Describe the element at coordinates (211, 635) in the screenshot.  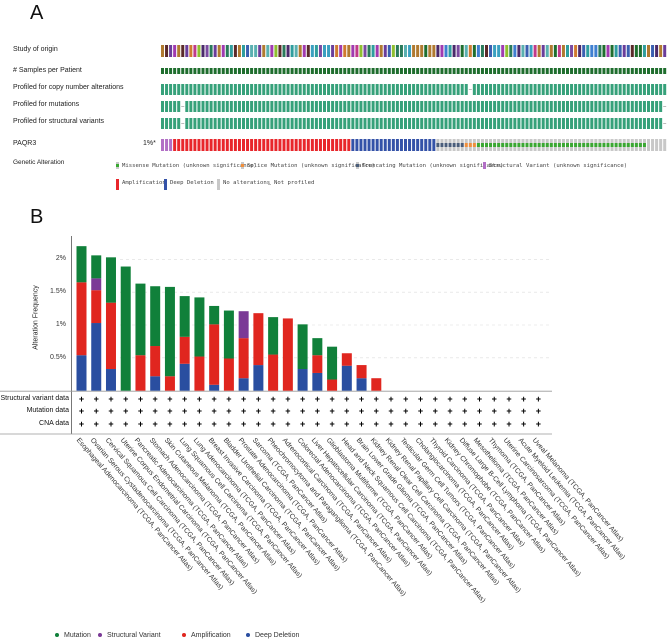
I see `legend-label: Amplification` at that location.